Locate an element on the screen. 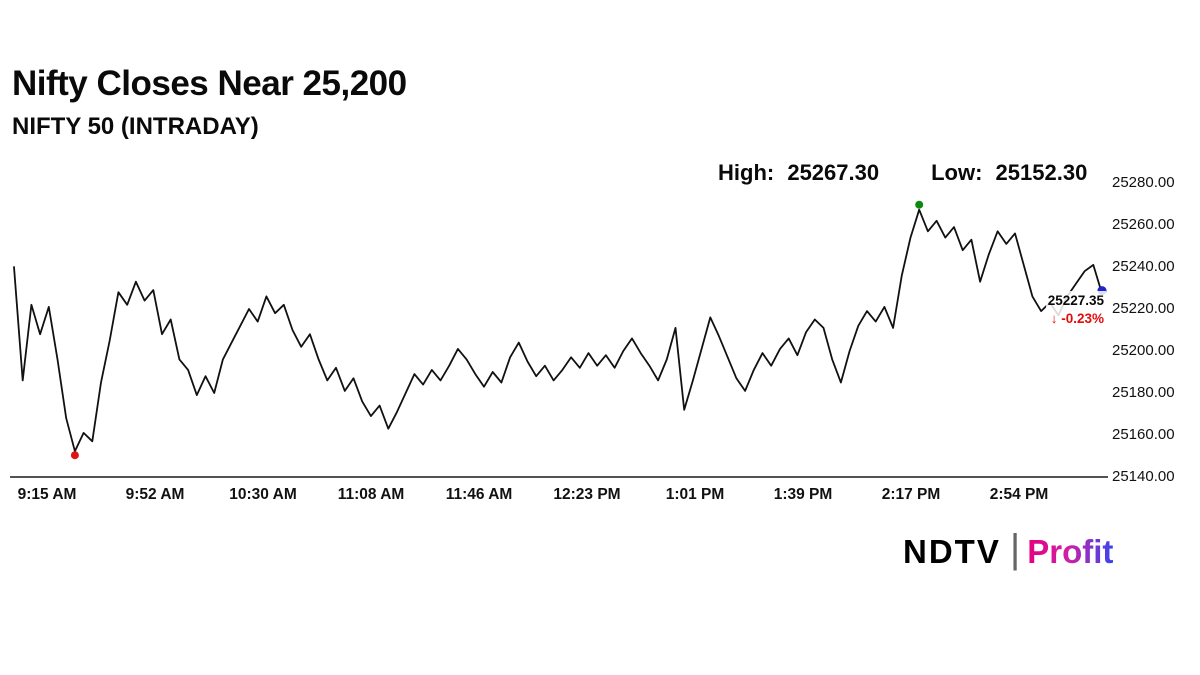  y-tick-label: 25260.00 is located at coordinates (1143, 224).